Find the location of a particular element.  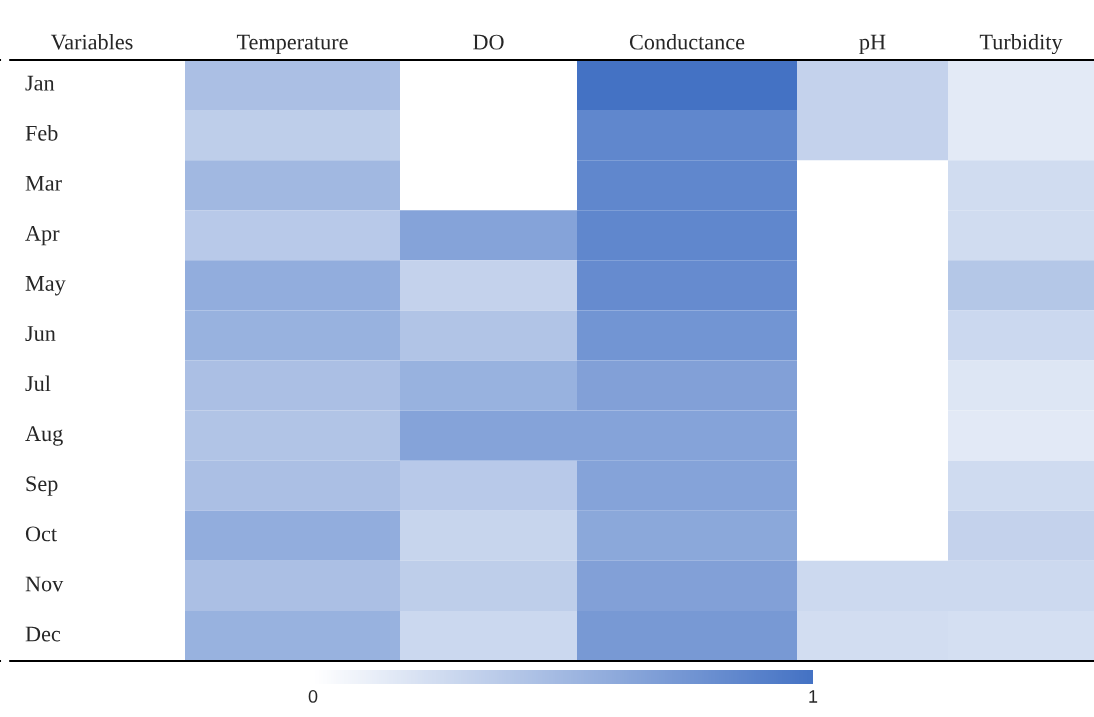

y-tick-label: Jan is located at coordinates (40, 83).